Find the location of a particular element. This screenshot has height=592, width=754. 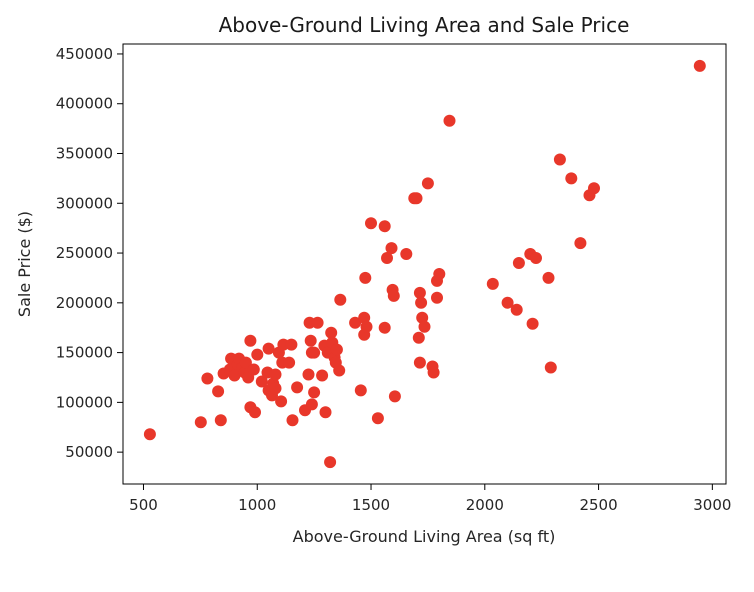

x-tick-label: 1000 is located at coordinates (257, 505).